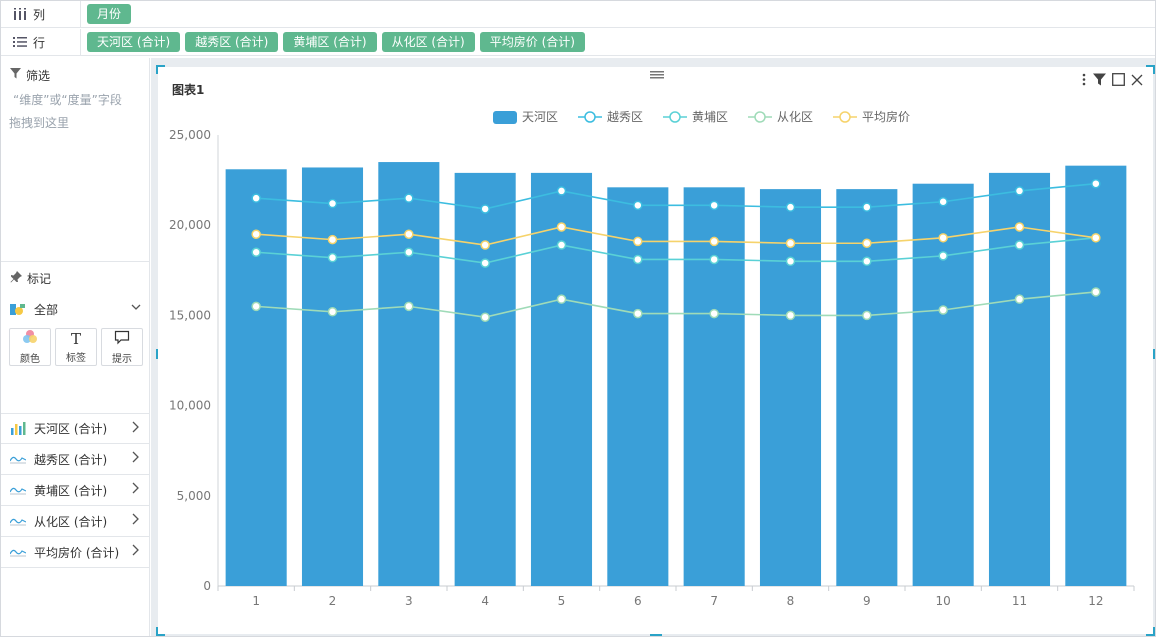  Describe the element at coordinates (638, 386) in the screenshot. I see `bar-天河区-6` at that location.